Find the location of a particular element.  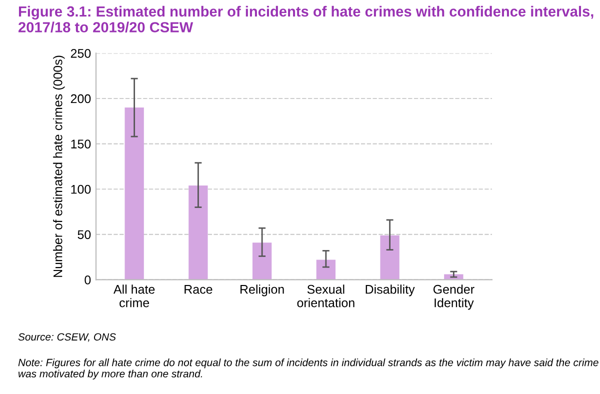

y-tick-label: 150 is located at coordinates (81, 144).